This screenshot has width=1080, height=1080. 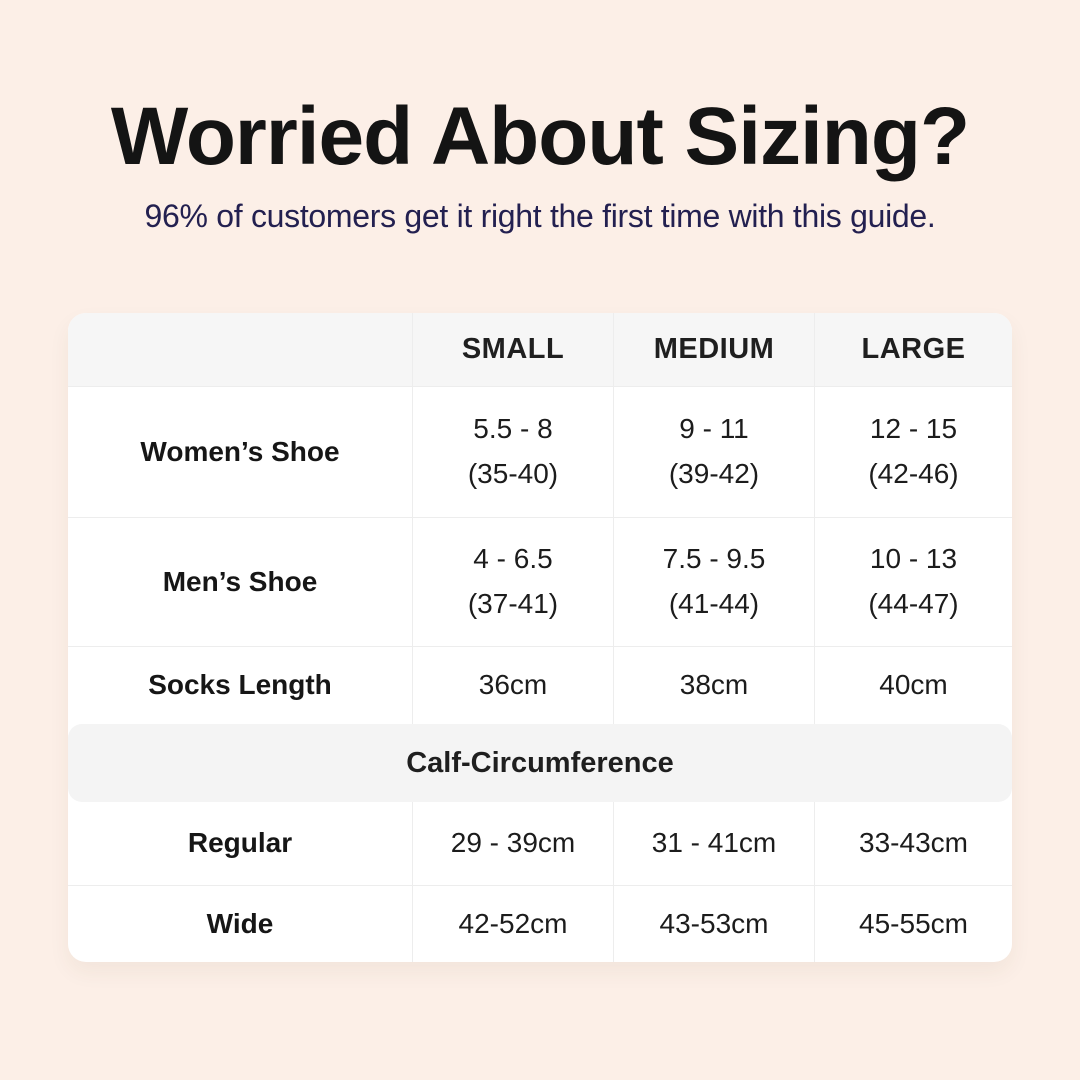 I want to click on size-value-line: 42-52cm, so click(x=513, y=923).